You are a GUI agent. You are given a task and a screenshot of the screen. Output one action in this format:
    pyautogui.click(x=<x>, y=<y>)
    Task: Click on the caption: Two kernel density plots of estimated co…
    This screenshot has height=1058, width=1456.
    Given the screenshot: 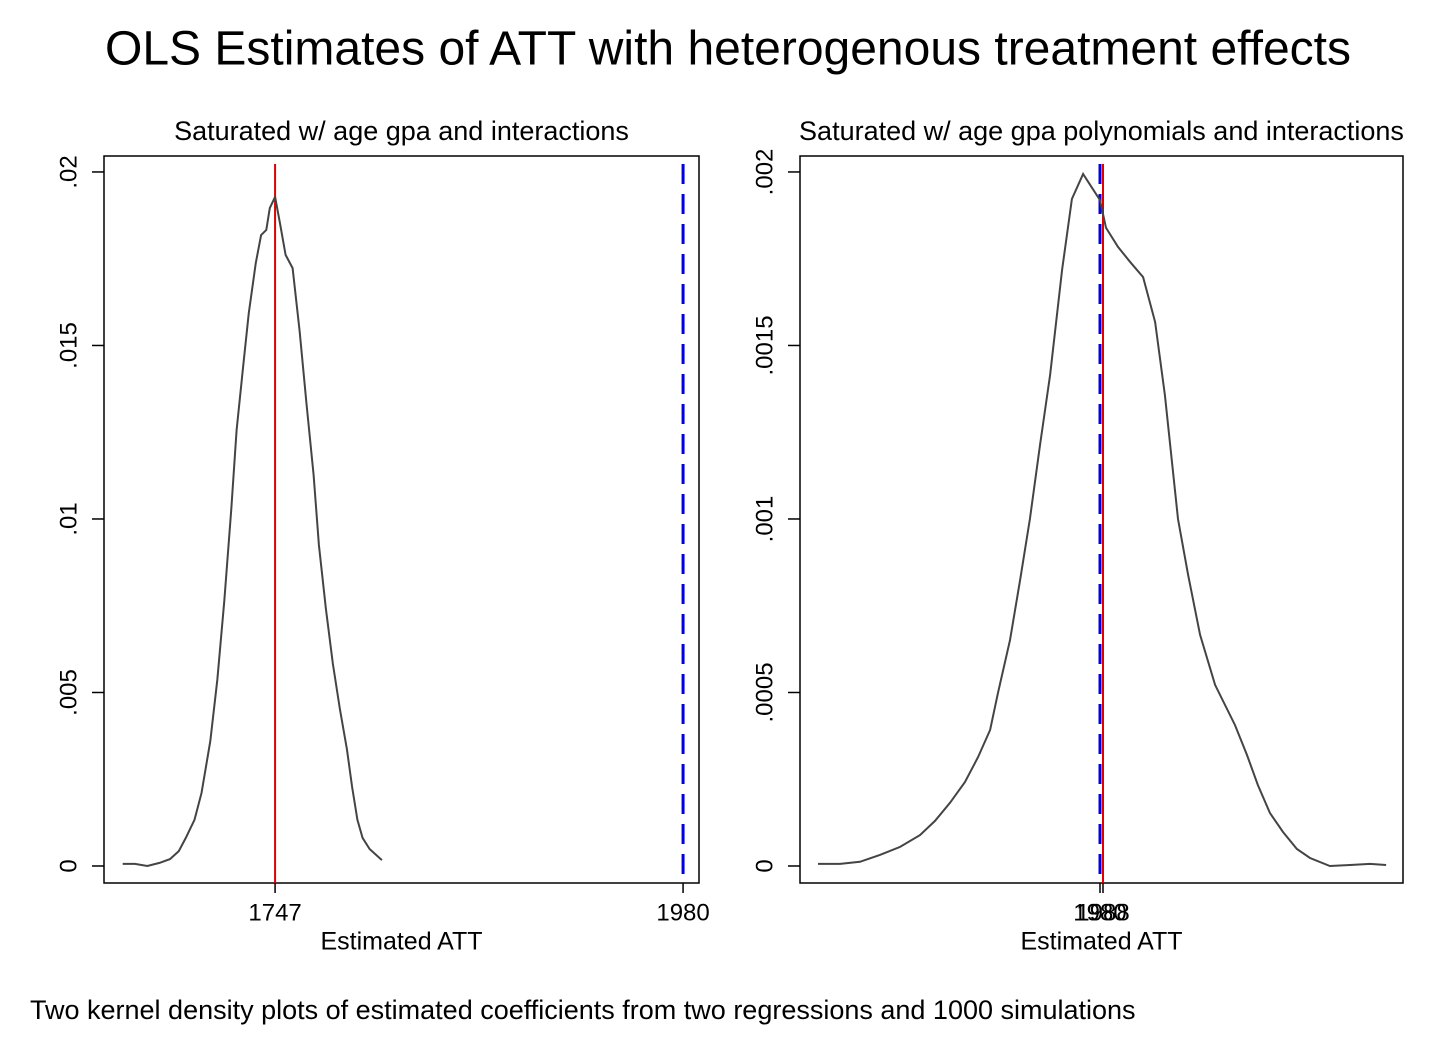 What is the action you would take?
    pyautogui.click(x=583, y=1010)
    